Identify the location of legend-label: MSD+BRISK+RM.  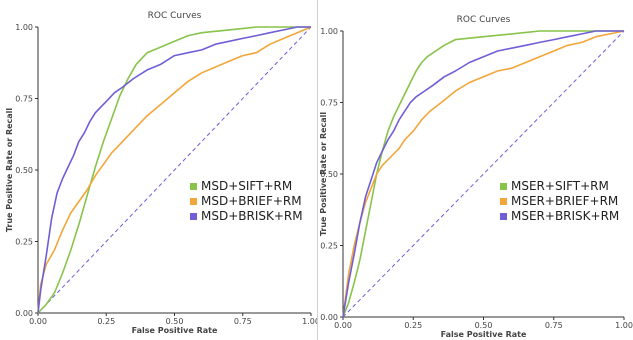
(252, 216).